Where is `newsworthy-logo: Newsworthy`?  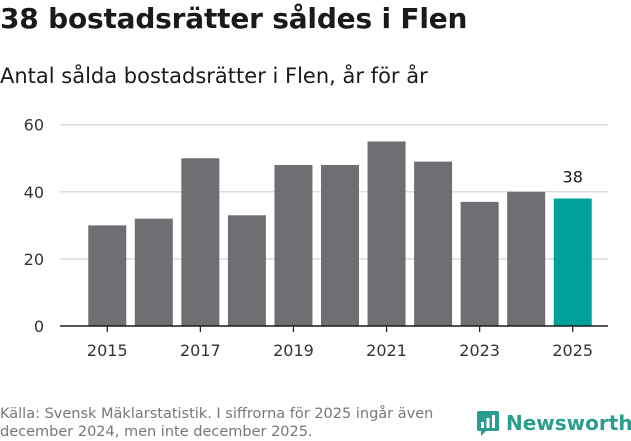
newsworthy-logo: Newsworthy is located at coordinates (553, 423).